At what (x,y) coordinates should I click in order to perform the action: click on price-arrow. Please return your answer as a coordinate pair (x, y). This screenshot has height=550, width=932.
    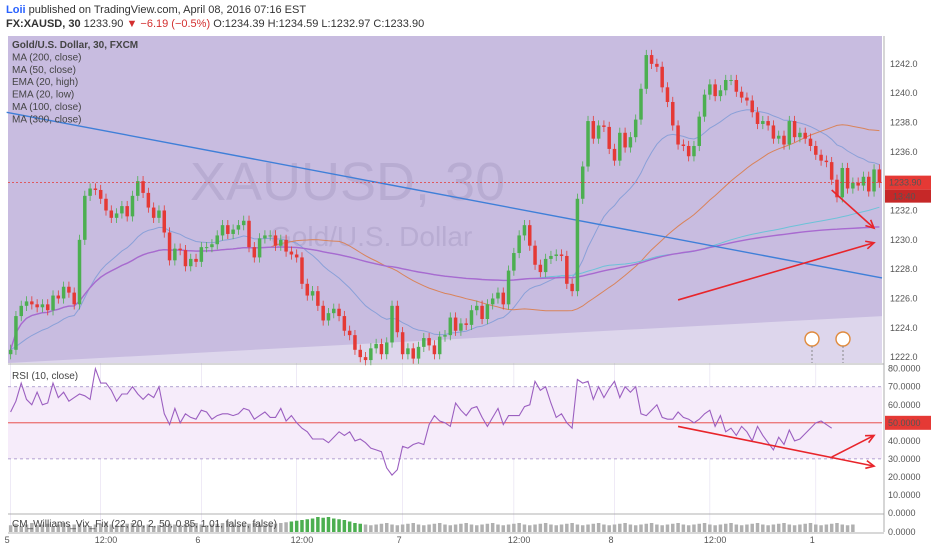
    Looking at the image, I should click on (853, 209).